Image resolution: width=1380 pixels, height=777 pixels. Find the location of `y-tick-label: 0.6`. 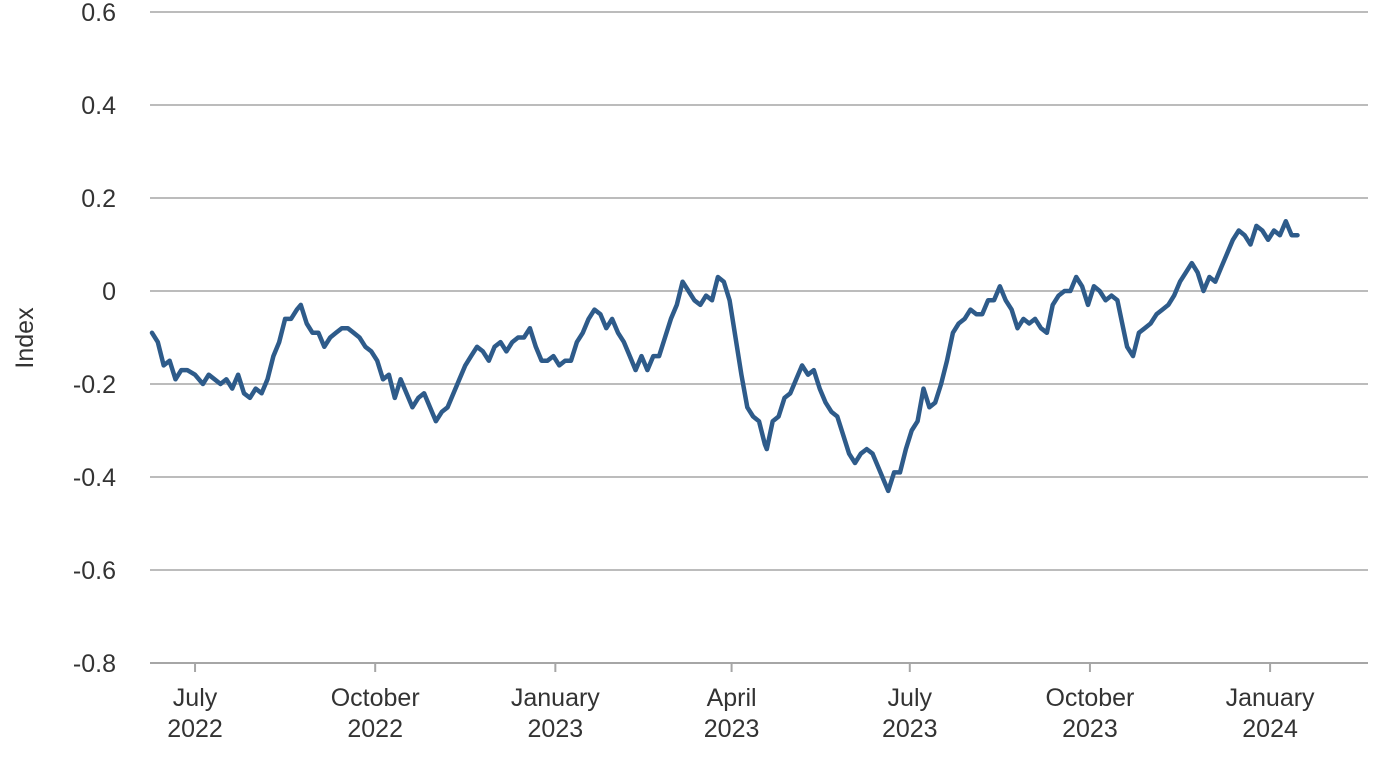

y-tick-label: 0.6 is located at coordinates (98, 13).